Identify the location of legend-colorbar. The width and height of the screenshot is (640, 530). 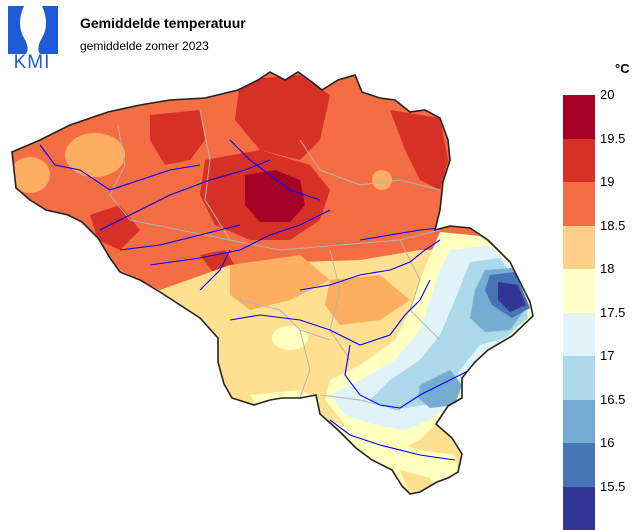
(579, 312).